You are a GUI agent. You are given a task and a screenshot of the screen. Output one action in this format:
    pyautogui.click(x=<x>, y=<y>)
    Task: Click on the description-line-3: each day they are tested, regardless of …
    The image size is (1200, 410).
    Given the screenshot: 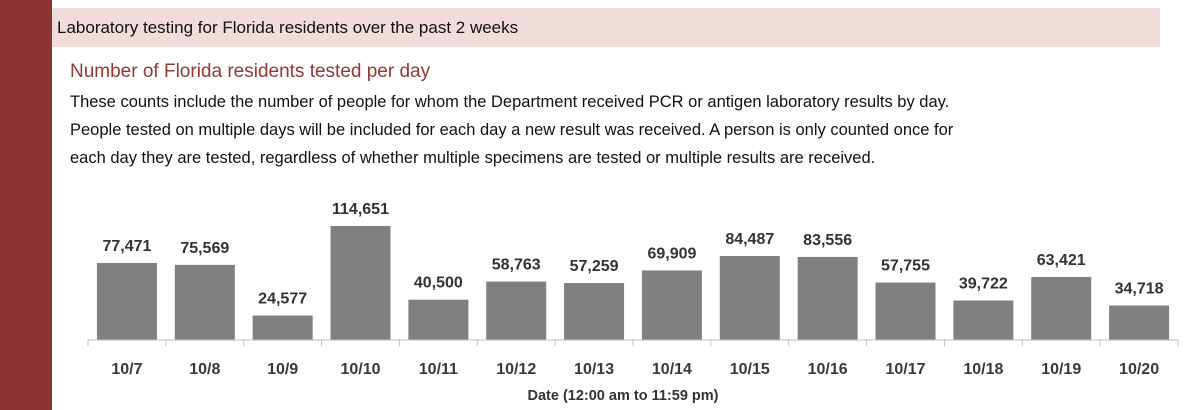 What is the action you would take?
    pyautogui.click(x=473, y=158)
    